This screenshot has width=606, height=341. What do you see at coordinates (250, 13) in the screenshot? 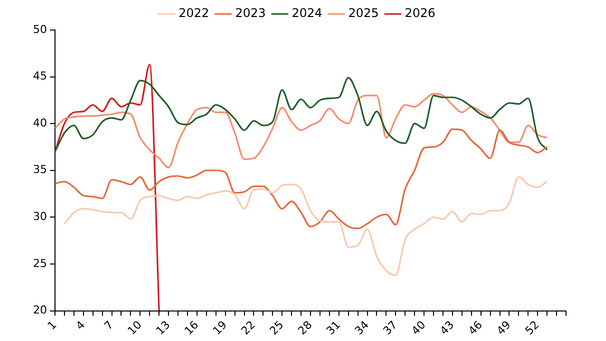
I see `legend-label: 2023` at bounding box center [250, 13].